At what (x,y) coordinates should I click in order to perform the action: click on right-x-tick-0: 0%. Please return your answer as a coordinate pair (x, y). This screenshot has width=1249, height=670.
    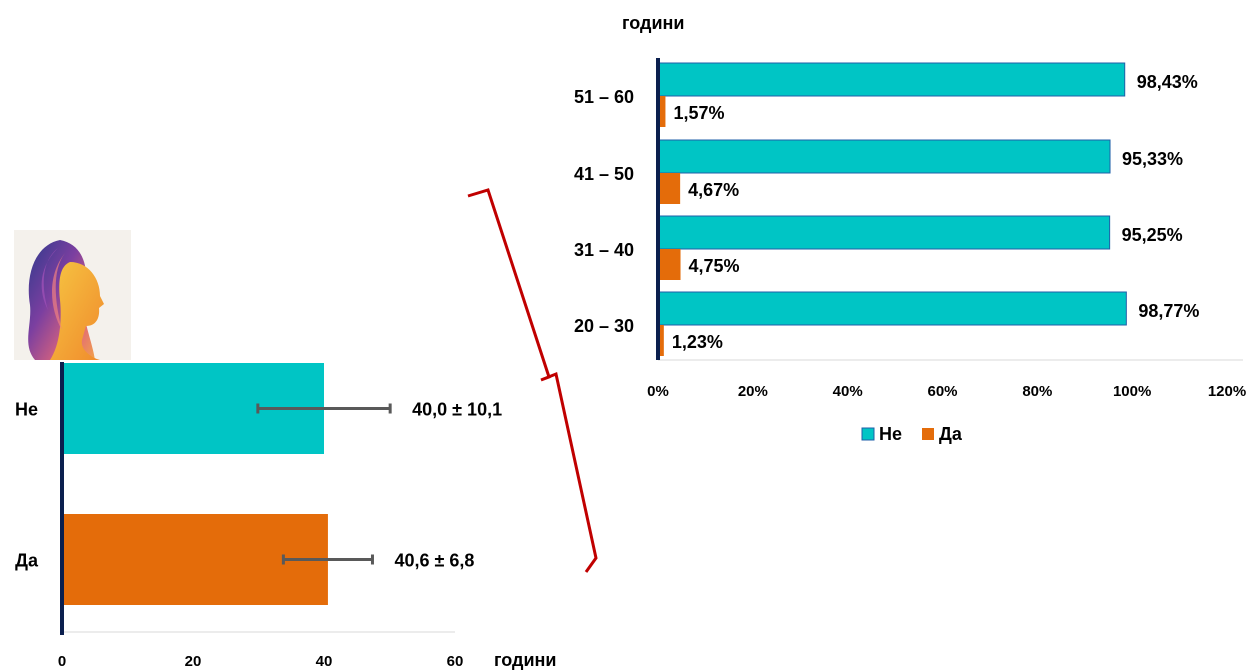
    Looking at the image, I should click on (658, 391).